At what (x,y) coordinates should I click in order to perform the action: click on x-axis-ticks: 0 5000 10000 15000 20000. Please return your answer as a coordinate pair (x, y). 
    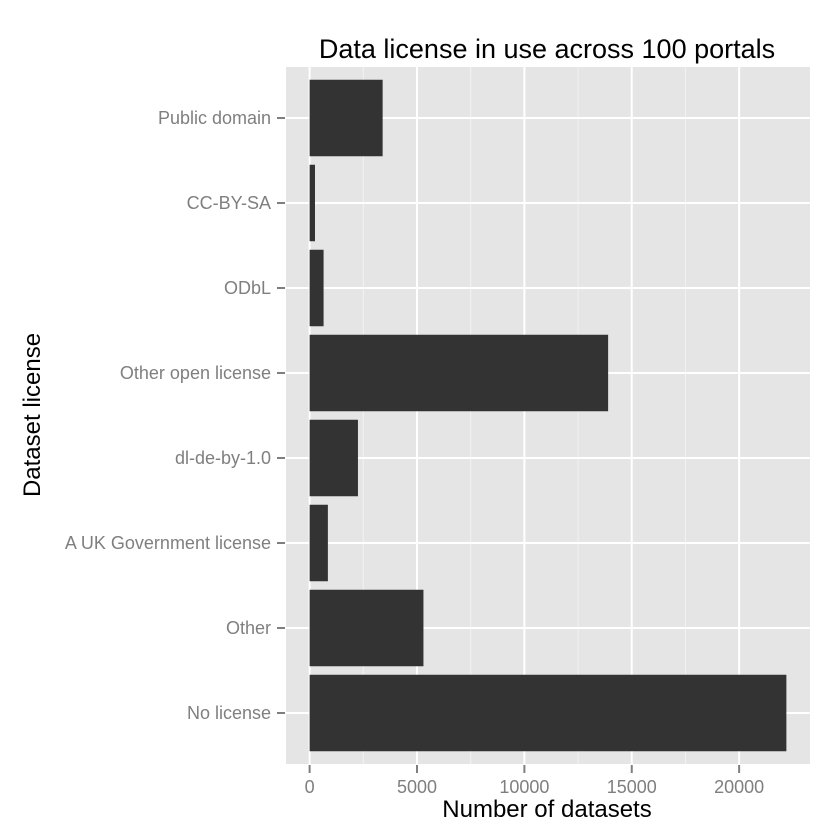
    Looking at the image, I should click on (534, 781).